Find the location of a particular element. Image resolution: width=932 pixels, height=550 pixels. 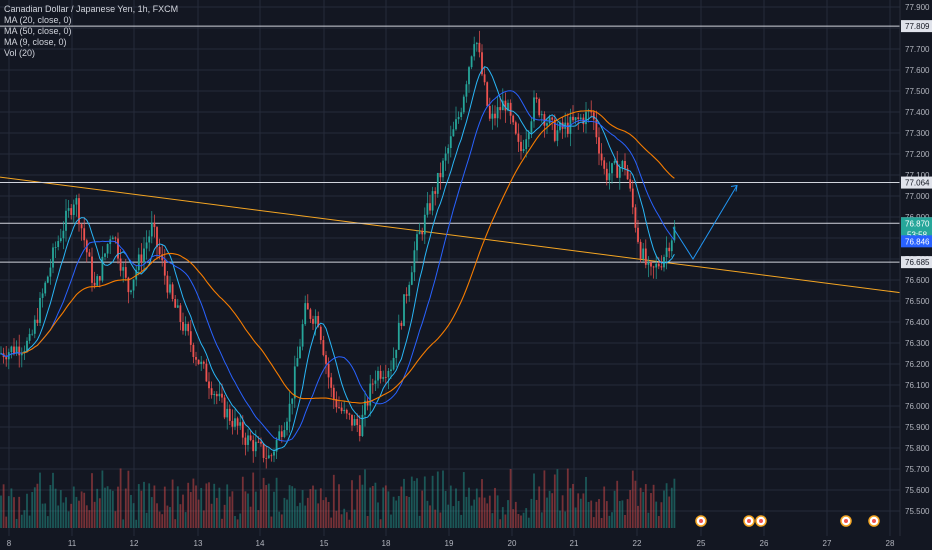

event-dot-icon is located at coordinates (749, 521).